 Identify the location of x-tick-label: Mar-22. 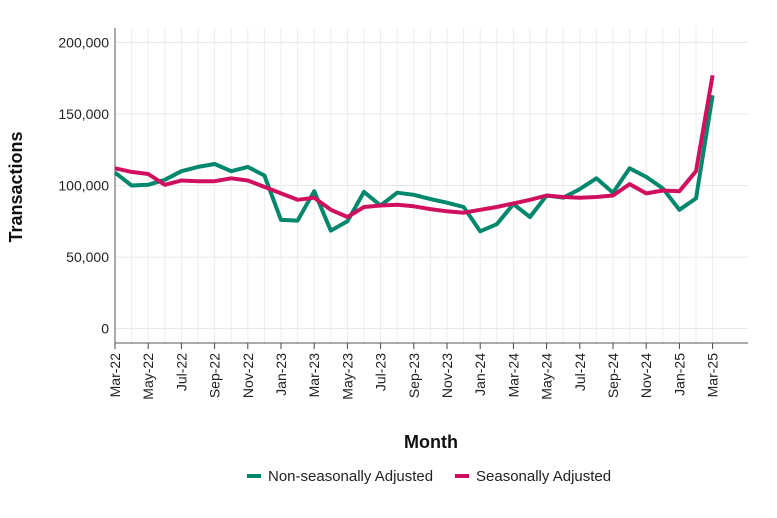
(115, 375).